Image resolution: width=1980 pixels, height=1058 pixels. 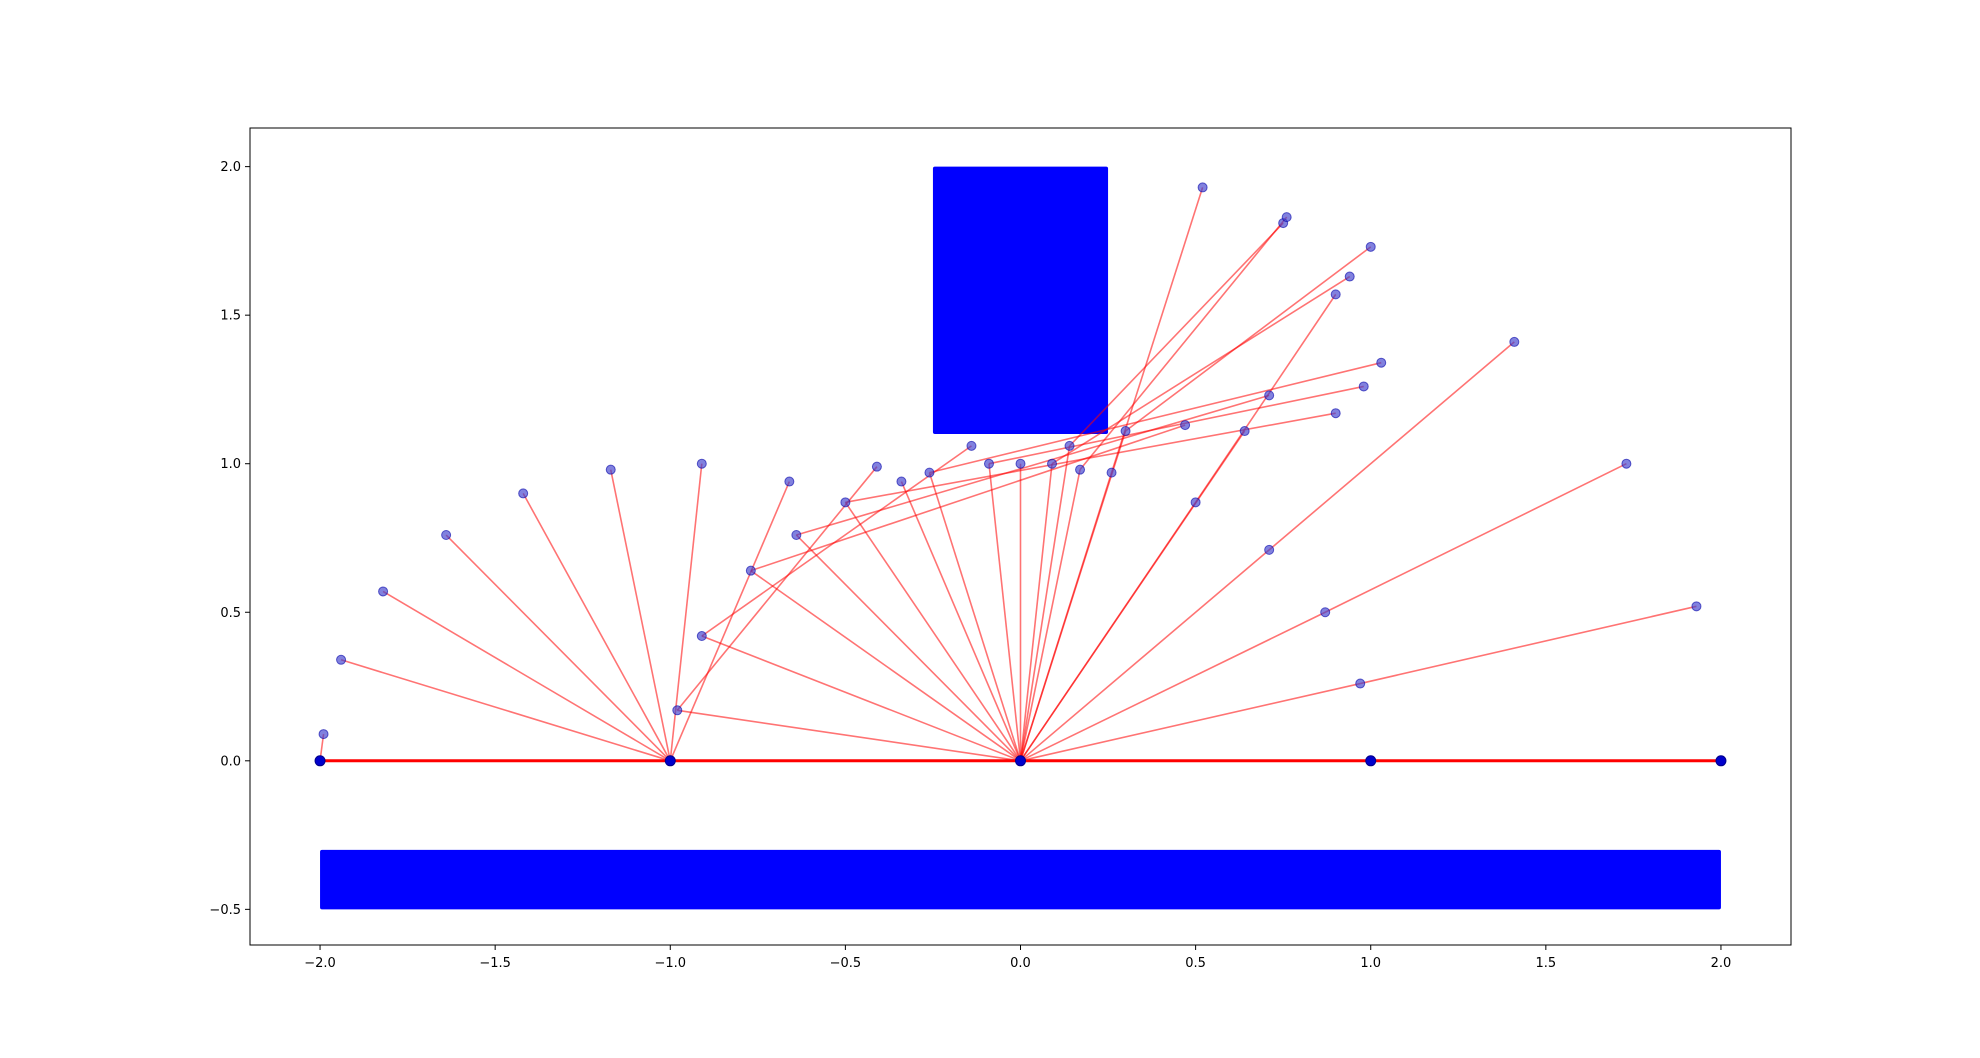 What do you see at coordinates (230, 613) in the screenshot?
I see `y-tick-label-2: 0.5` at bounding box center [230, 613].